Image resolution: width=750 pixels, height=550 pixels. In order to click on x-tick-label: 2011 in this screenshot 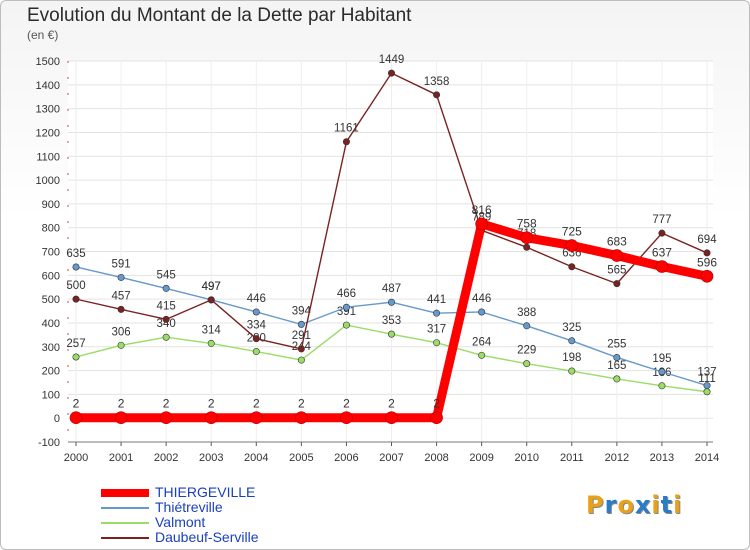, I will do `click(572, 458)`.